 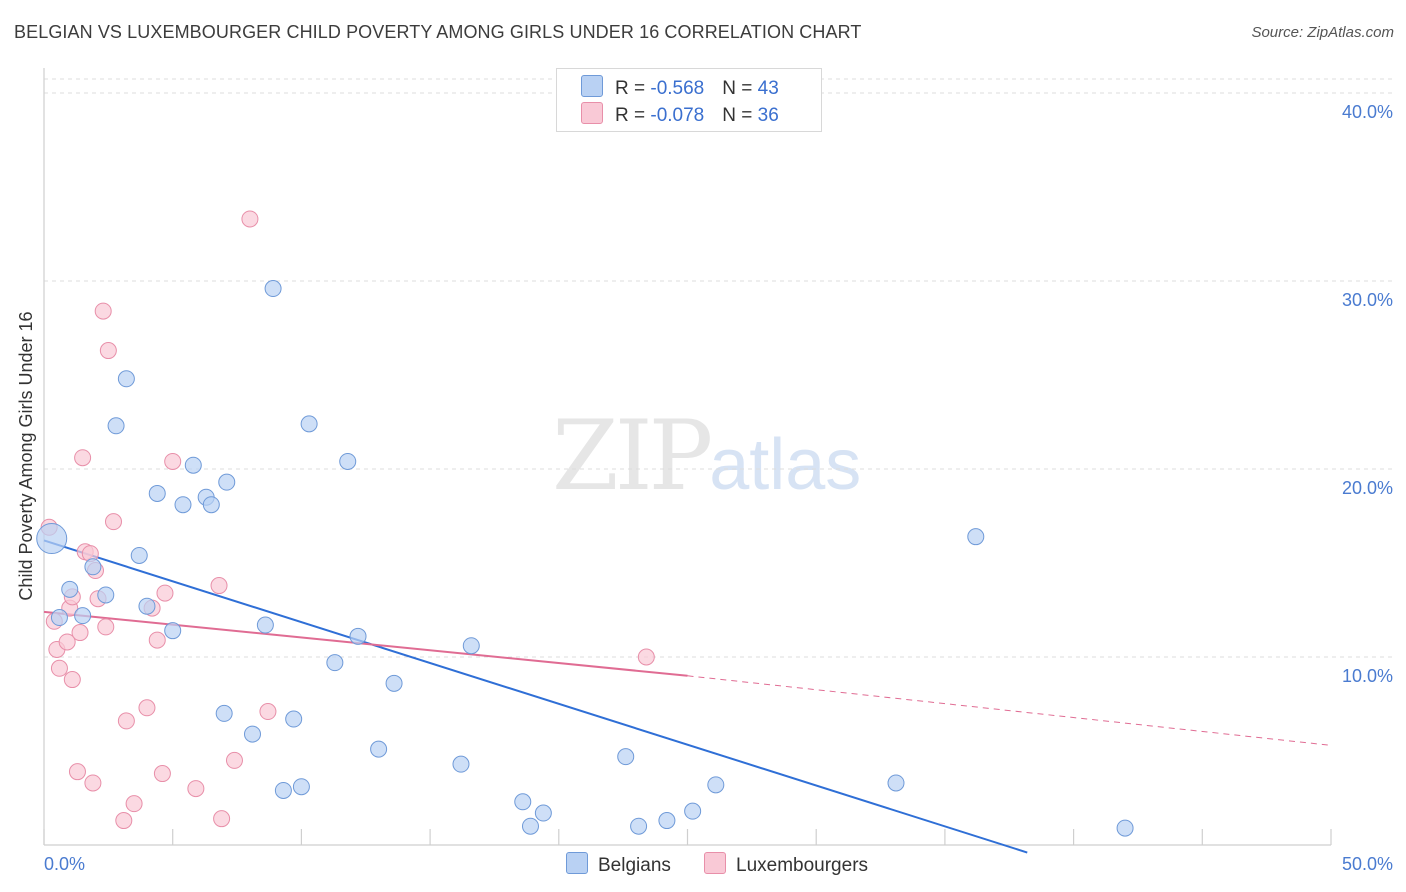 I want to click on y-tick-label: 10.0%, so click(x=1367, y=676).